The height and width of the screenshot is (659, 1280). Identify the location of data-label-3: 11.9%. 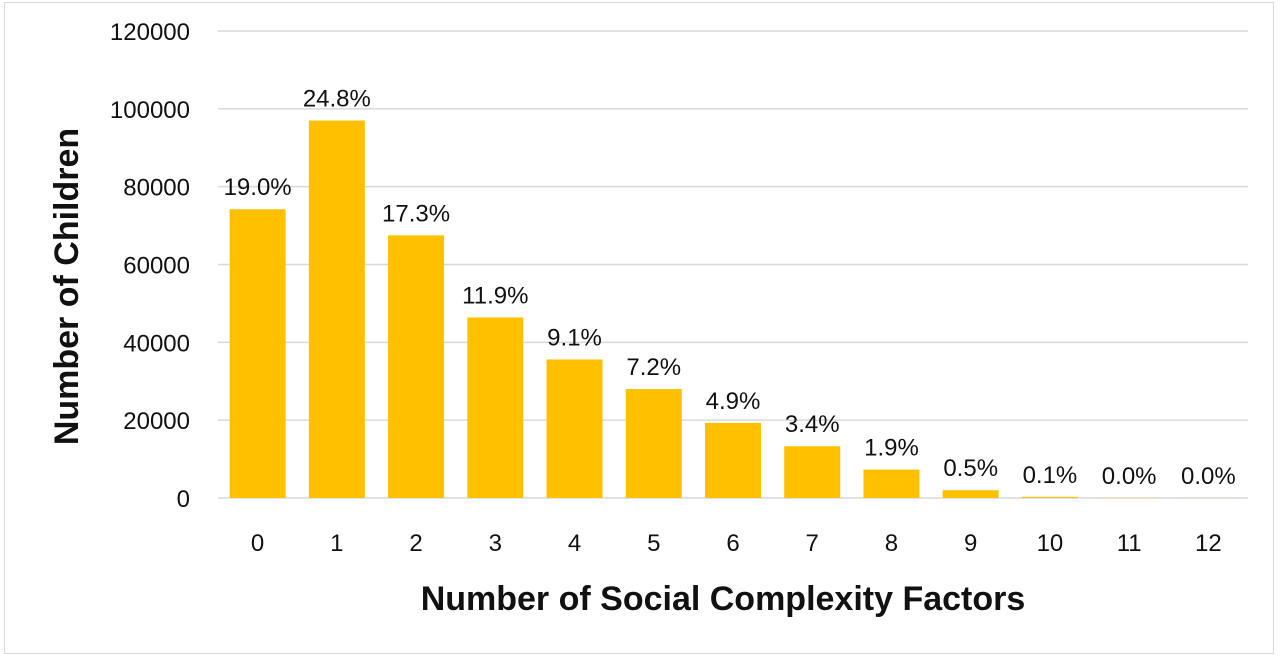
(495, 295).